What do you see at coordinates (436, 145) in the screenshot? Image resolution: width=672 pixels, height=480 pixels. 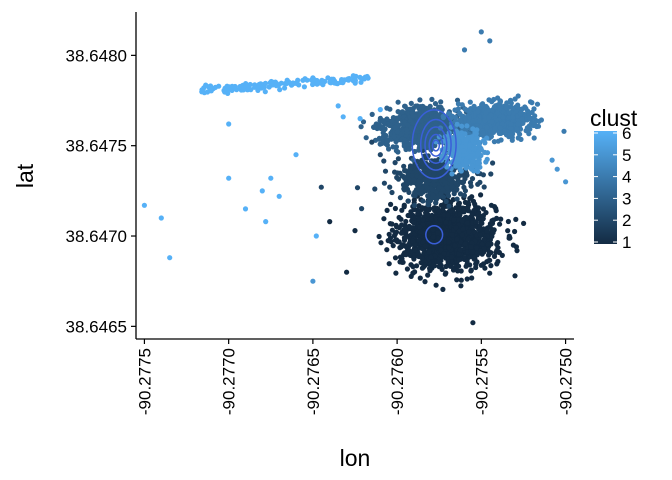 I see `density-contour` at bounding box center [436, 145].